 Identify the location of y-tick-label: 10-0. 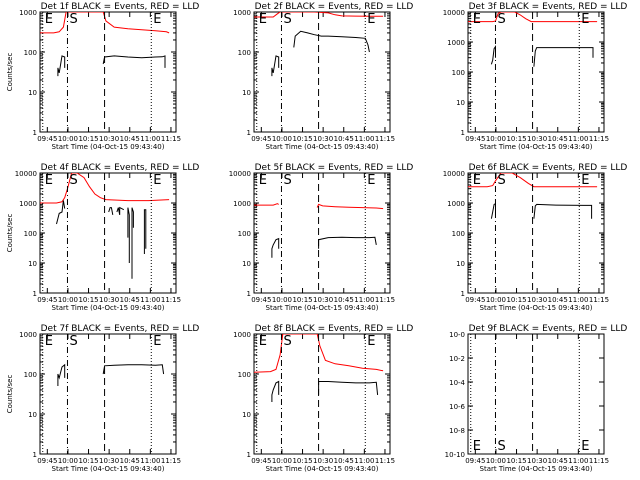
(457, 335).